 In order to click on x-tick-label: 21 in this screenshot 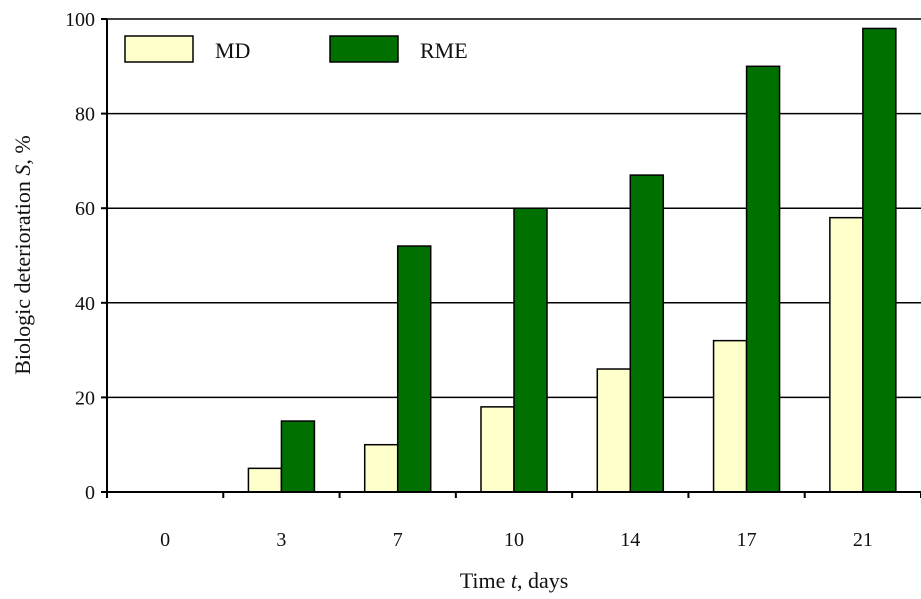, I will do `click(863, 540)`.